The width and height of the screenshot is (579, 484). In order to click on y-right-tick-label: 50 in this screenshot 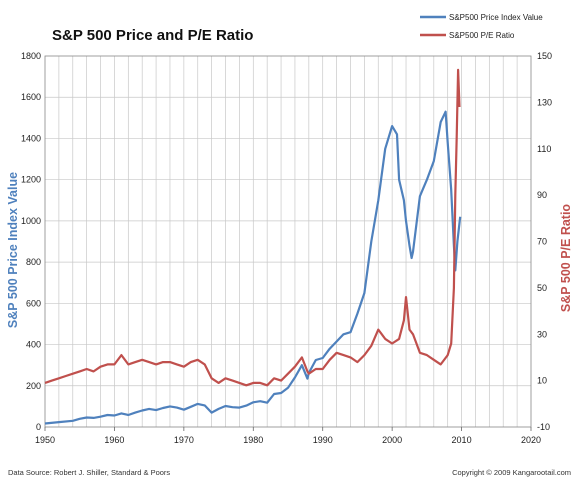, I will do `click(542, 288)`.